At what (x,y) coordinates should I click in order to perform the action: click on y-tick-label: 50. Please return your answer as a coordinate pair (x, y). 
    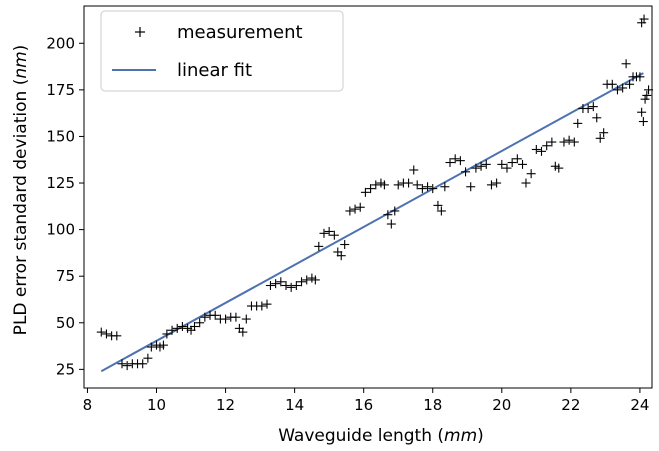
    Looking at the image, I should click on (65, 323).